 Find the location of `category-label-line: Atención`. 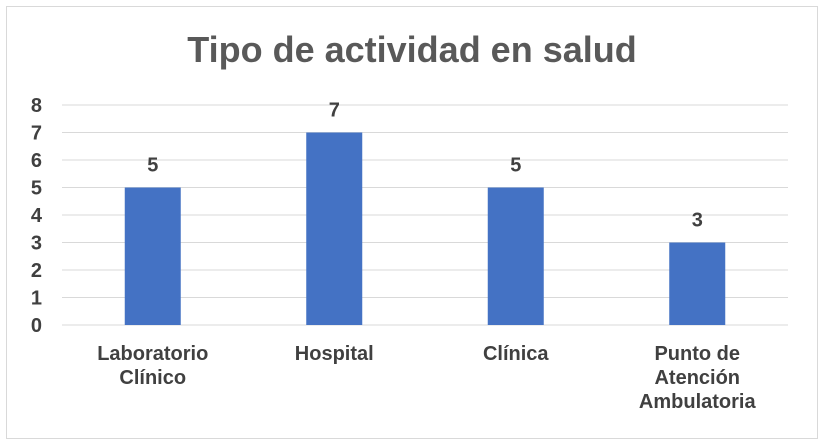

category-label-line: Atención is located at coordinates (697, 378).